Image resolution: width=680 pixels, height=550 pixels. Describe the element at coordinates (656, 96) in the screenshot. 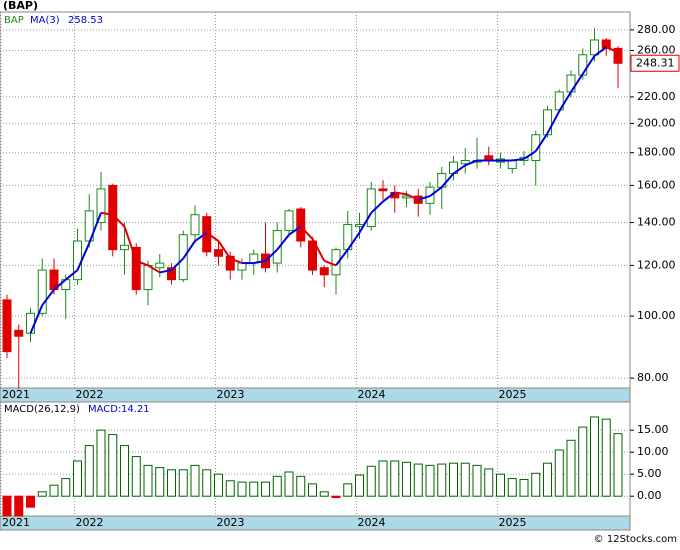

I see `y-tick-label: 220.00` at that location.